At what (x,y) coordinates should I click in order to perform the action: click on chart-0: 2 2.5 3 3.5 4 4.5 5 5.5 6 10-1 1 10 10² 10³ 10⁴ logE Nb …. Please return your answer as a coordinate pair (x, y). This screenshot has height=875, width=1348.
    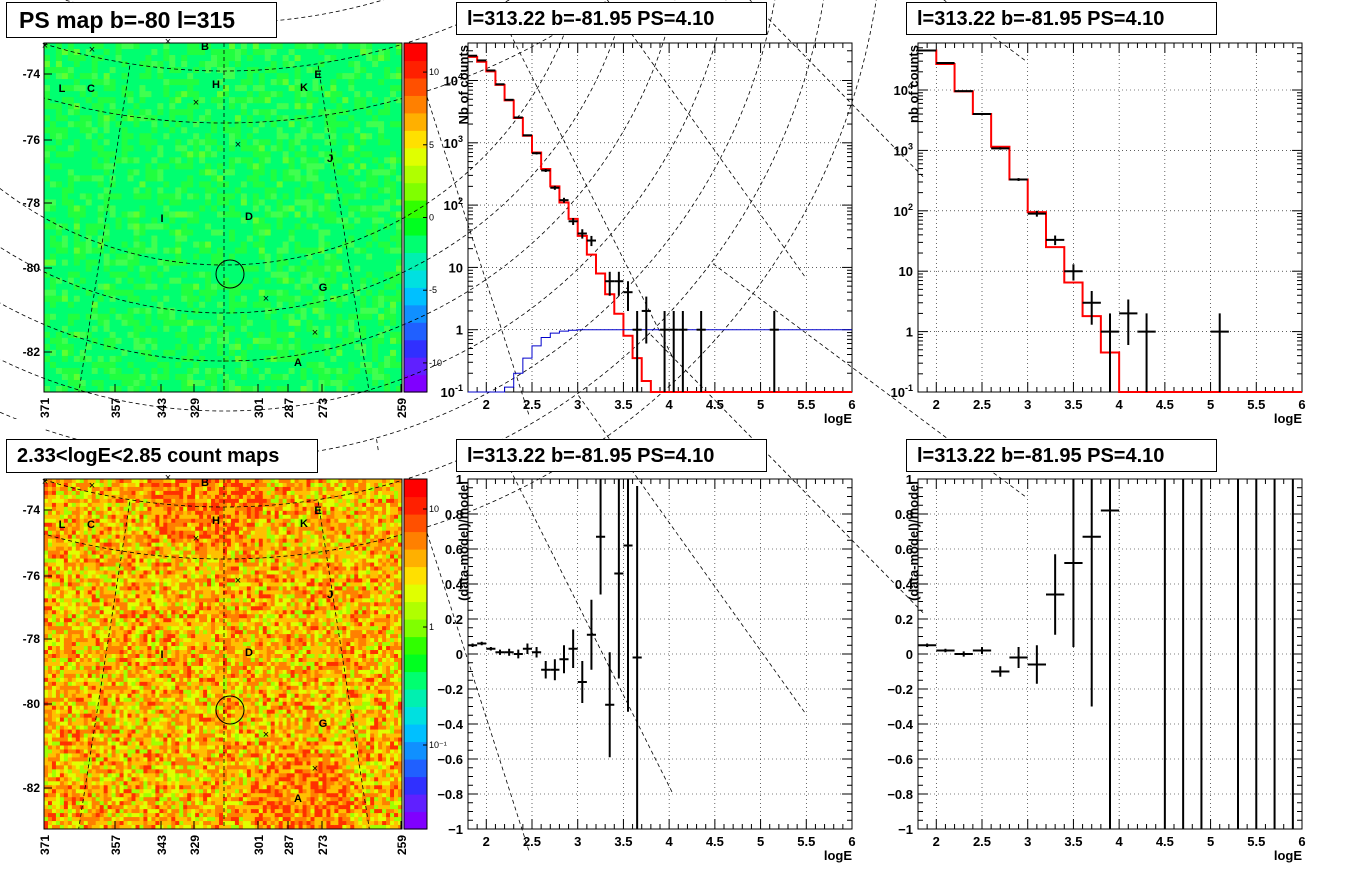
    Looking at the image, I should click on (648, 234).